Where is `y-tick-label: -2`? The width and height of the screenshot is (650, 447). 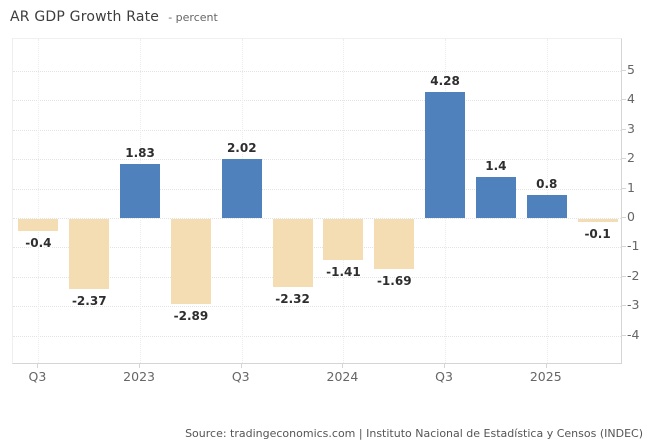 y-tick-label: -2 is located at coordinates (633, 275).